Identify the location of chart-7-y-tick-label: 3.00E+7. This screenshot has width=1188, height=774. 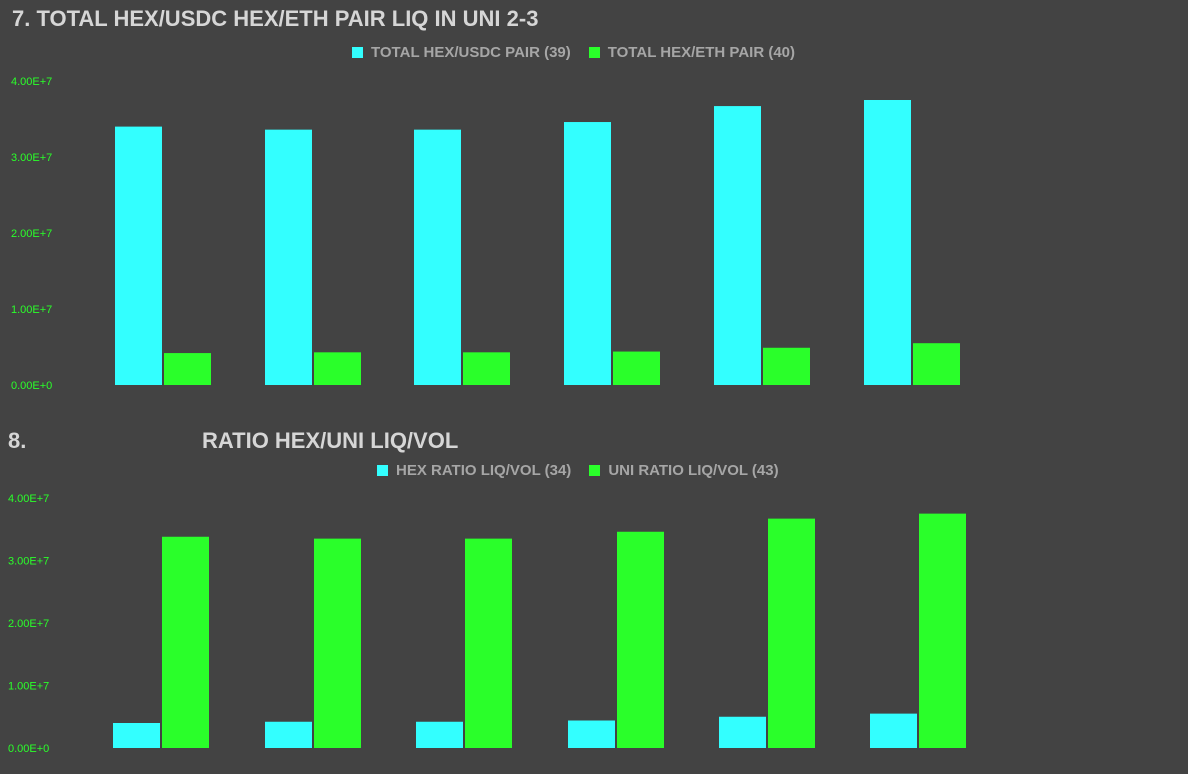
(31, 158).